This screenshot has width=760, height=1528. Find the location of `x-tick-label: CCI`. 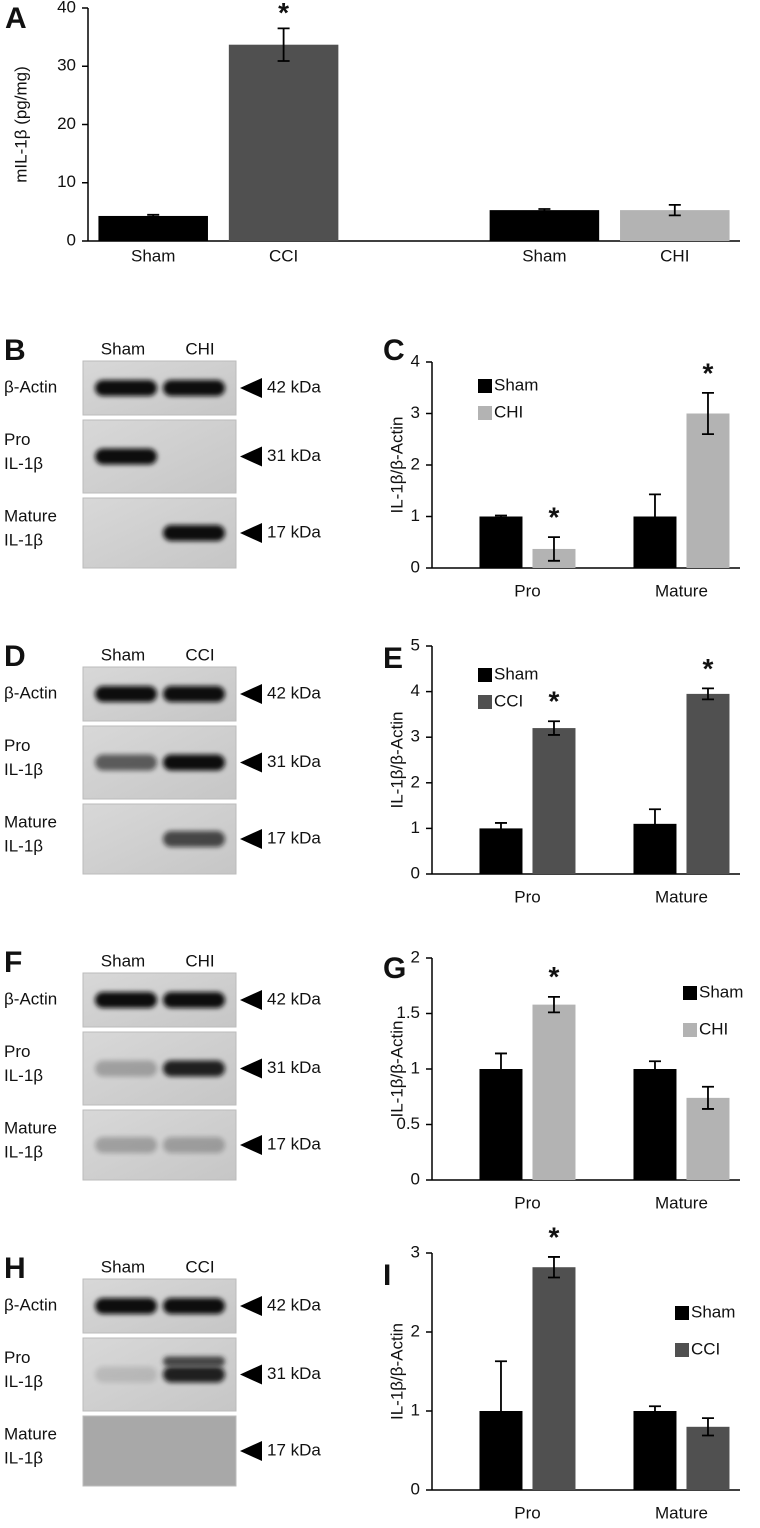

x-tick-label: CCI is located at coordinates (283, 255).